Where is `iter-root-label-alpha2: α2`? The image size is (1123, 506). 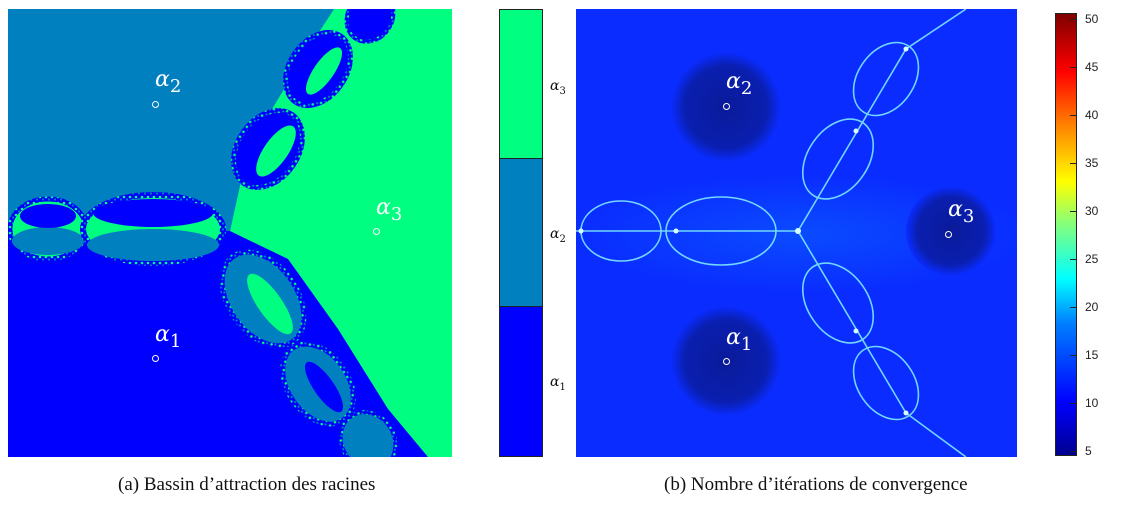
iter-root-label-alpha2: α2 is located at coordinates (739, 84).